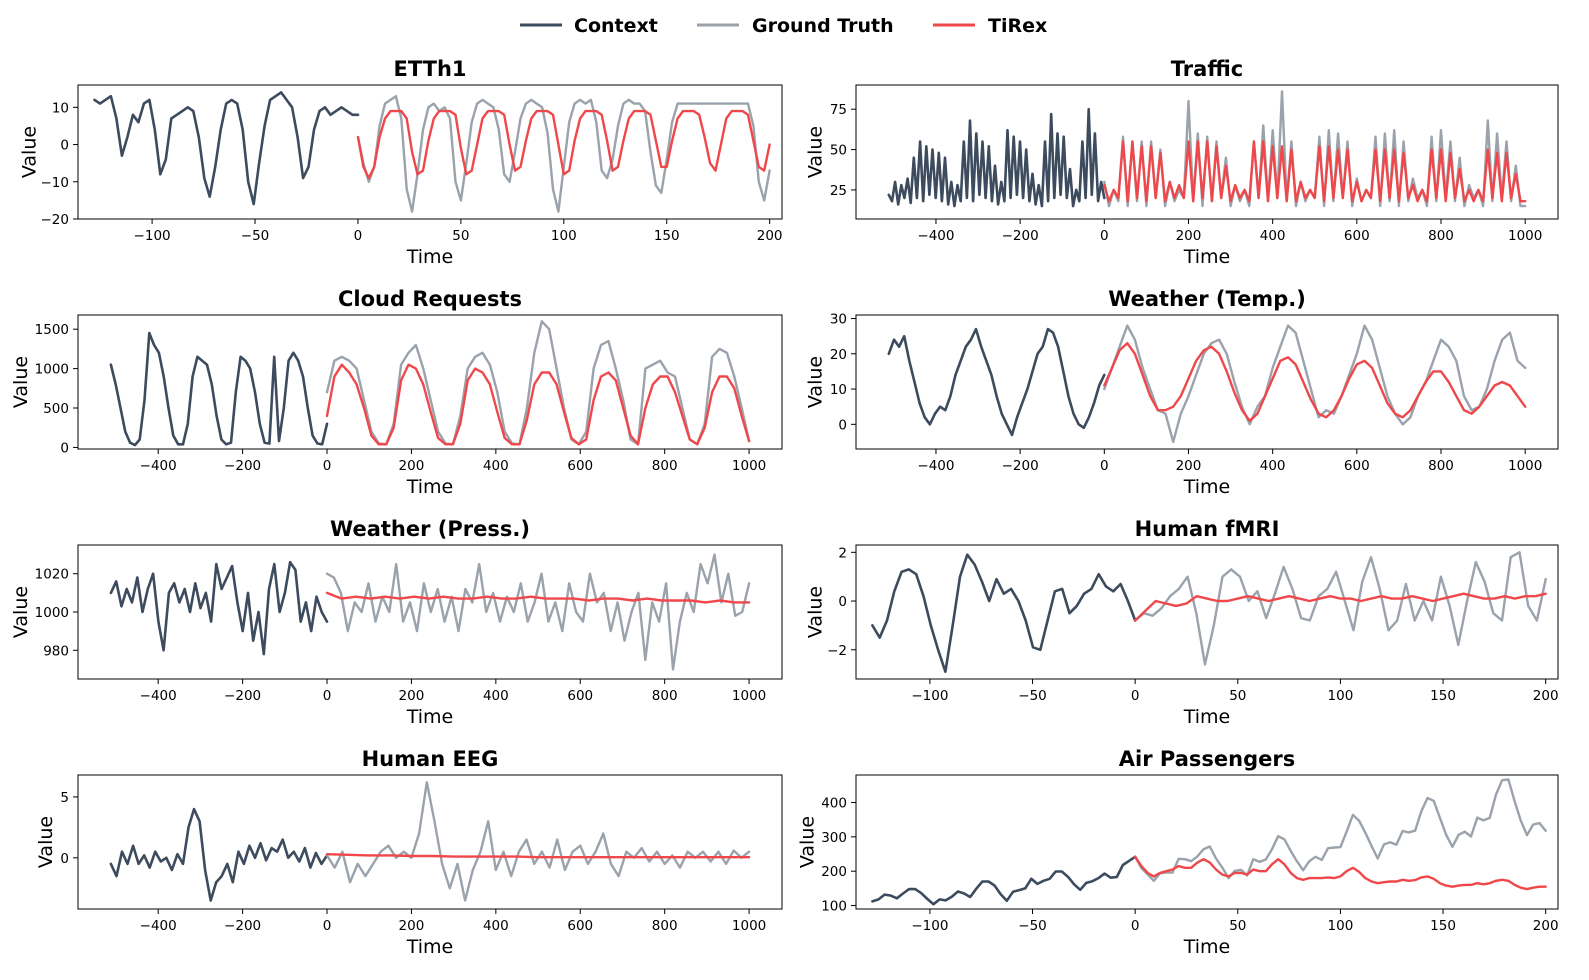 The image size is (1589, 980). I want to click on y-axis-label-cloud-requests: Value, so click(21, 382).